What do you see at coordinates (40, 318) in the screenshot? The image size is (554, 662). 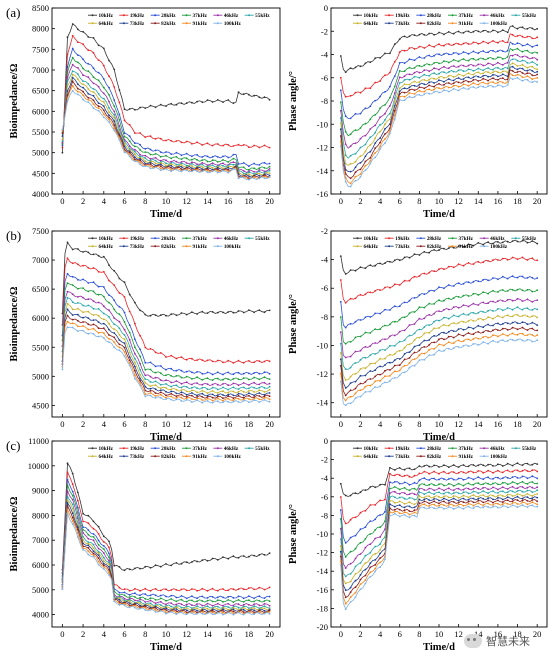 I see `y-tick-label: 6000` at bounding box center [40, 318].